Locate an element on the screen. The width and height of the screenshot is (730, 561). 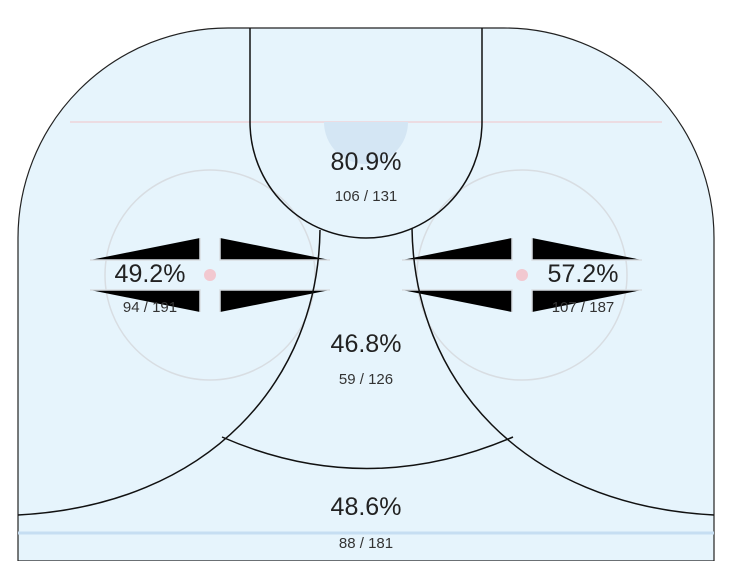
zone-count: 59 / 126 is located at coordinates (366, 379).